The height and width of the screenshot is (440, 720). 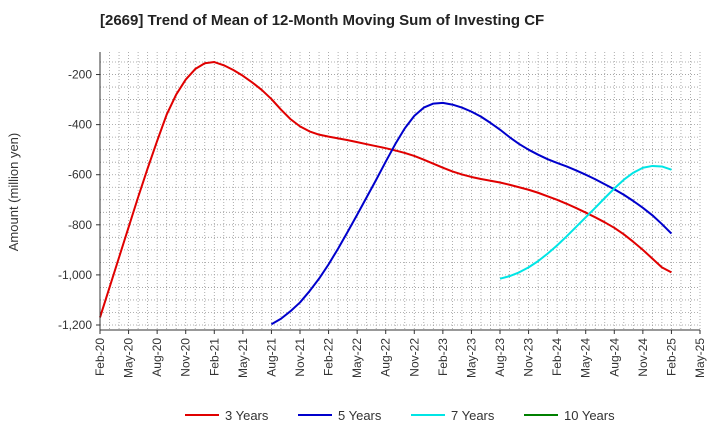 What do you see at coordinates (80, 125) in the screenshot?
I see `y-tick-label: -400` at bounding box center [80, 125].